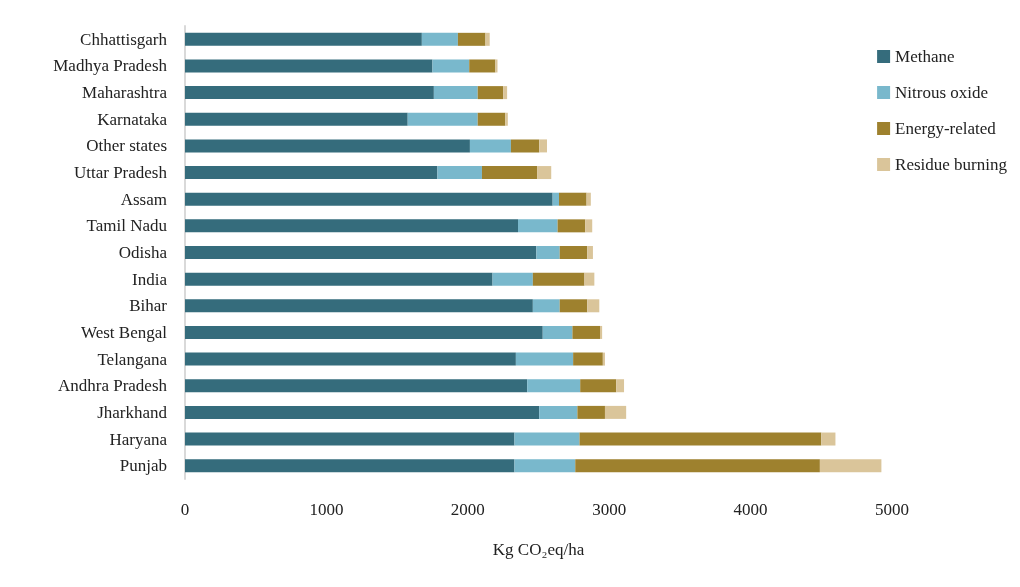 Image resolution: width=1020 pixels, height=587 pixels. What do you see at coordinates (538, 549) in the screenshot?
I see `x-axis-title: Kg CO₂eq/ha` at bounding box center [538, 549].